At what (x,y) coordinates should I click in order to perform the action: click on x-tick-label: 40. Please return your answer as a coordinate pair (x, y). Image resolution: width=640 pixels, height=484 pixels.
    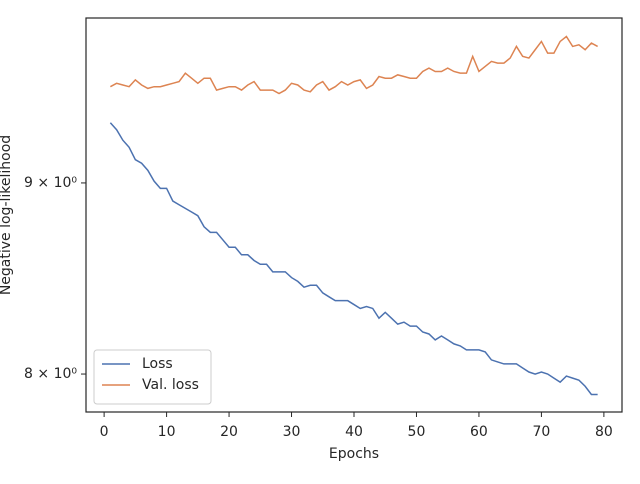
    Looking at the image, I should click on (354, 432).